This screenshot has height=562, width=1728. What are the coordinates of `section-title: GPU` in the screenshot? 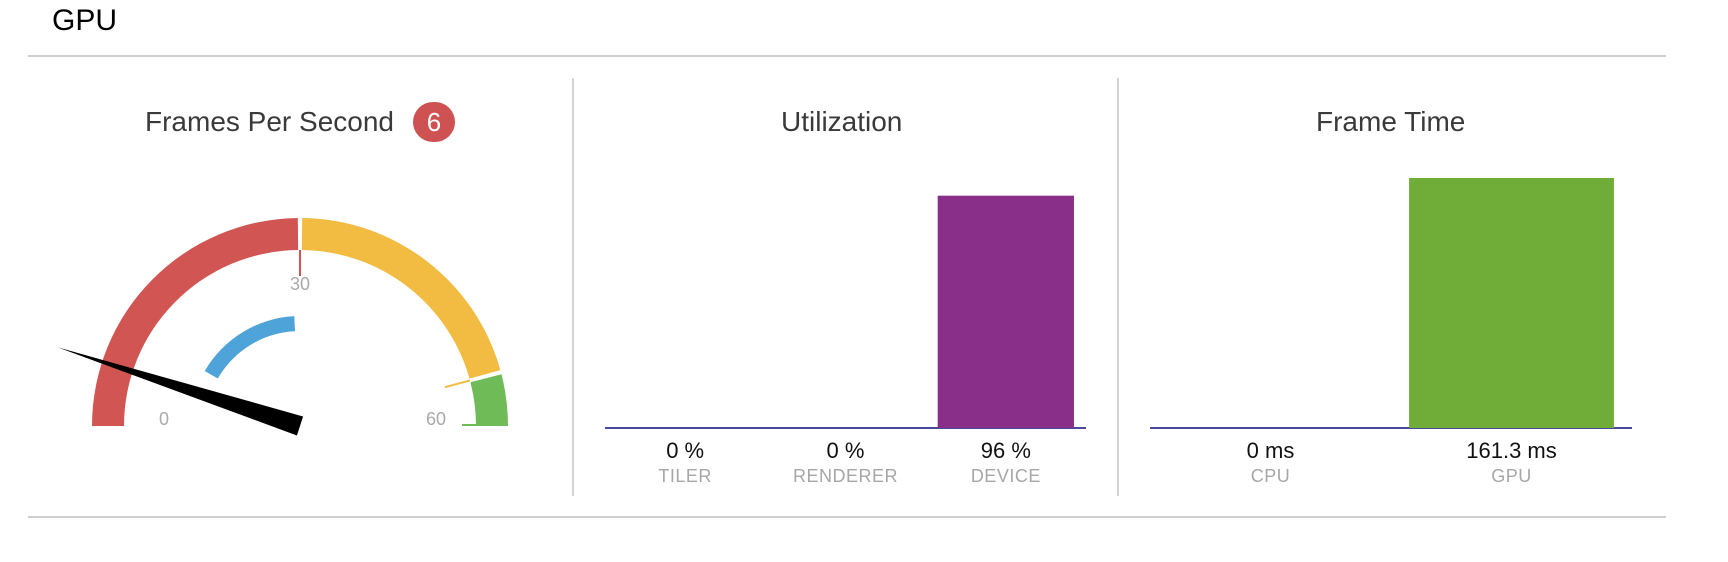 It's located at (85, 20).